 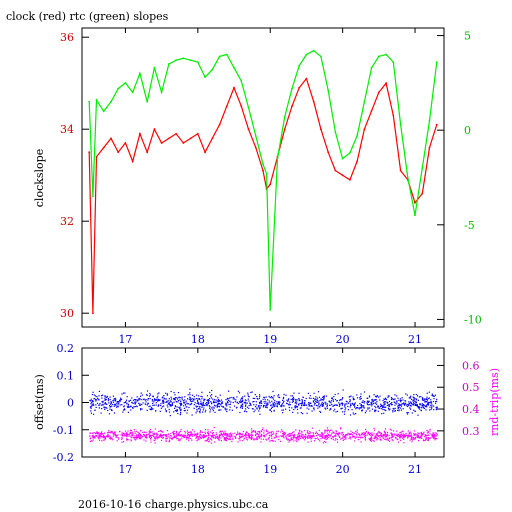 I want to click on data-point-rtc, so click(x=266, y=173).